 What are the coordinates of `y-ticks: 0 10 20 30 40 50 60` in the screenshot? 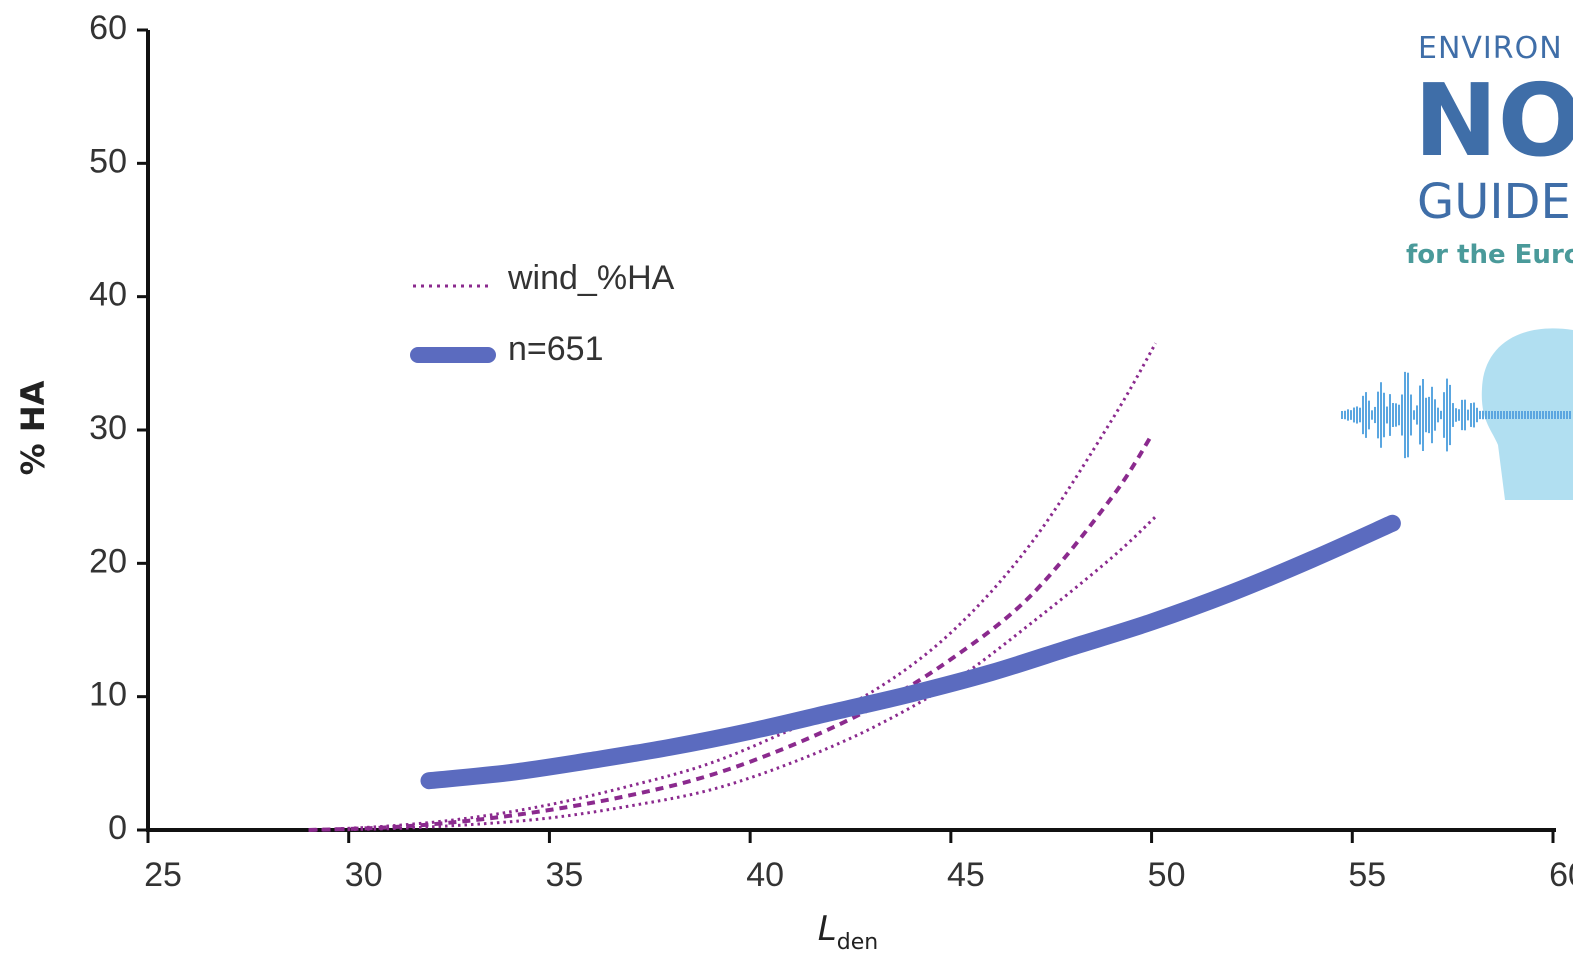 It's located at (118, 428).